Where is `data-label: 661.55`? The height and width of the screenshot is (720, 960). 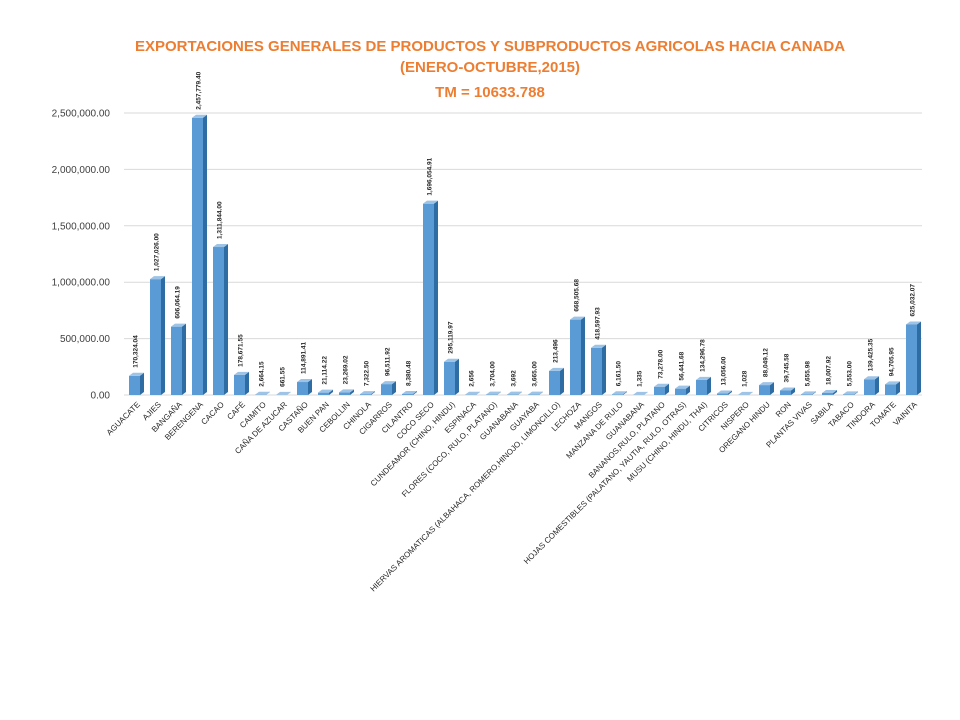
data-label: 661.55 is located at coordinates (283, 377).